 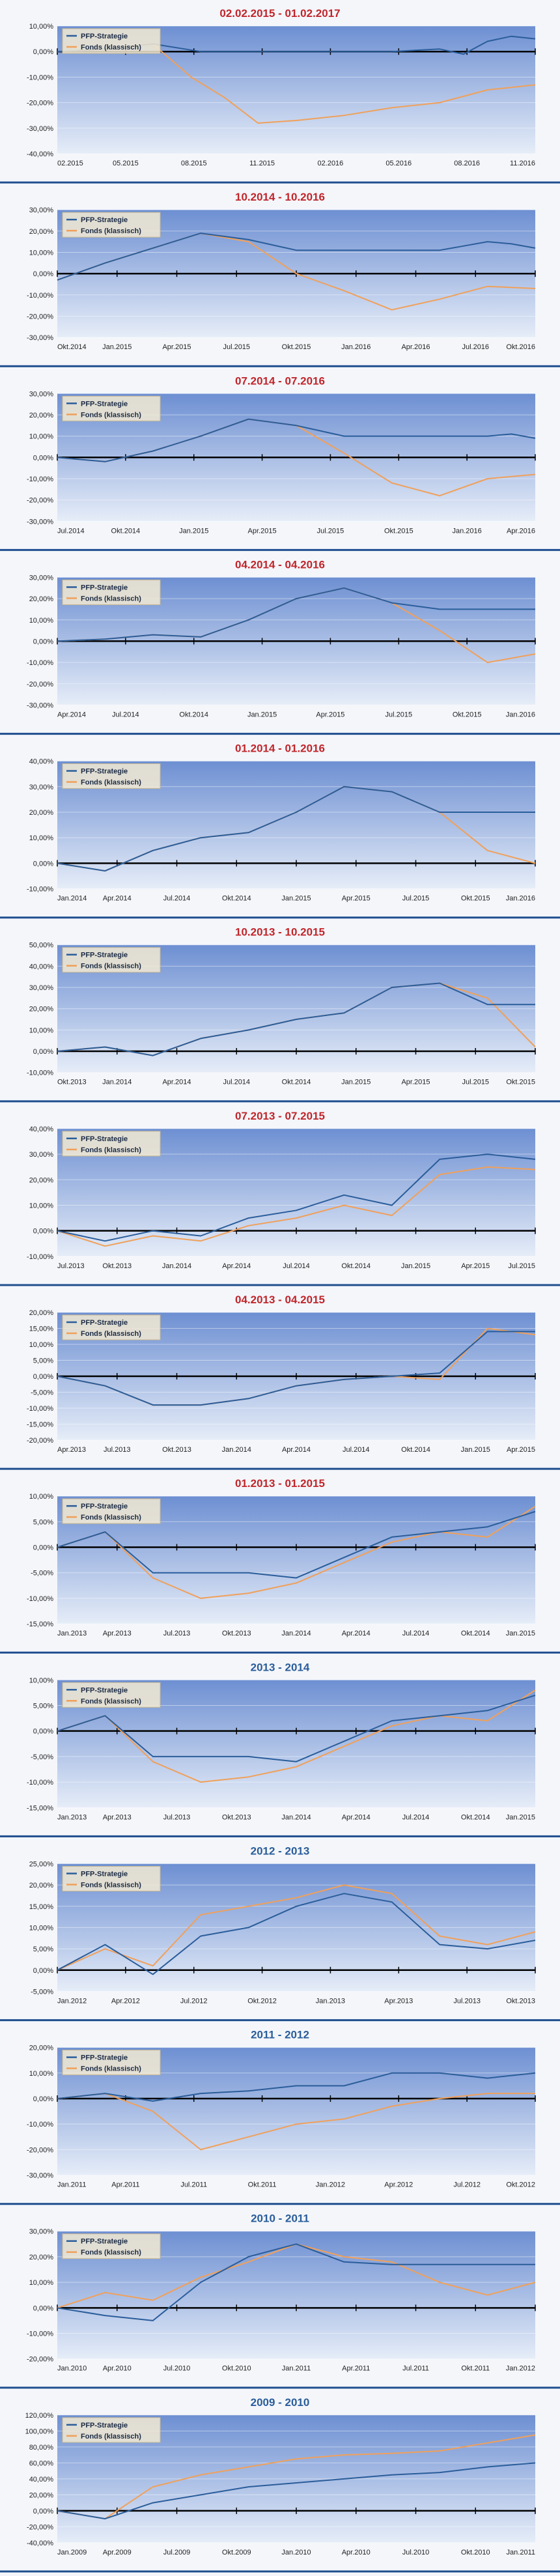 I want to click on x-tick-label: 11.2015, so click(x=262, y=163).